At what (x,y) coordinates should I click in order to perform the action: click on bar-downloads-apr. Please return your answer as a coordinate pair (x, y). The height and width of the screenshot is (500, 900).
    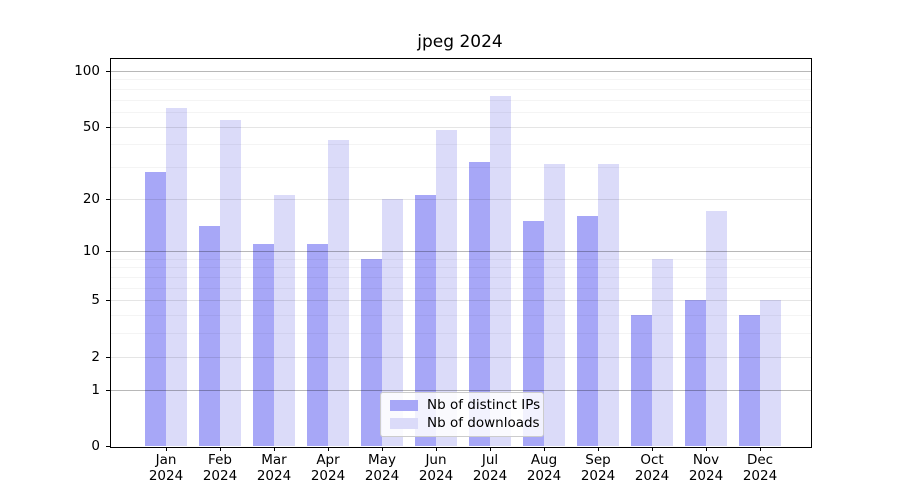
    Looking at the image, I should click on (338, 293).